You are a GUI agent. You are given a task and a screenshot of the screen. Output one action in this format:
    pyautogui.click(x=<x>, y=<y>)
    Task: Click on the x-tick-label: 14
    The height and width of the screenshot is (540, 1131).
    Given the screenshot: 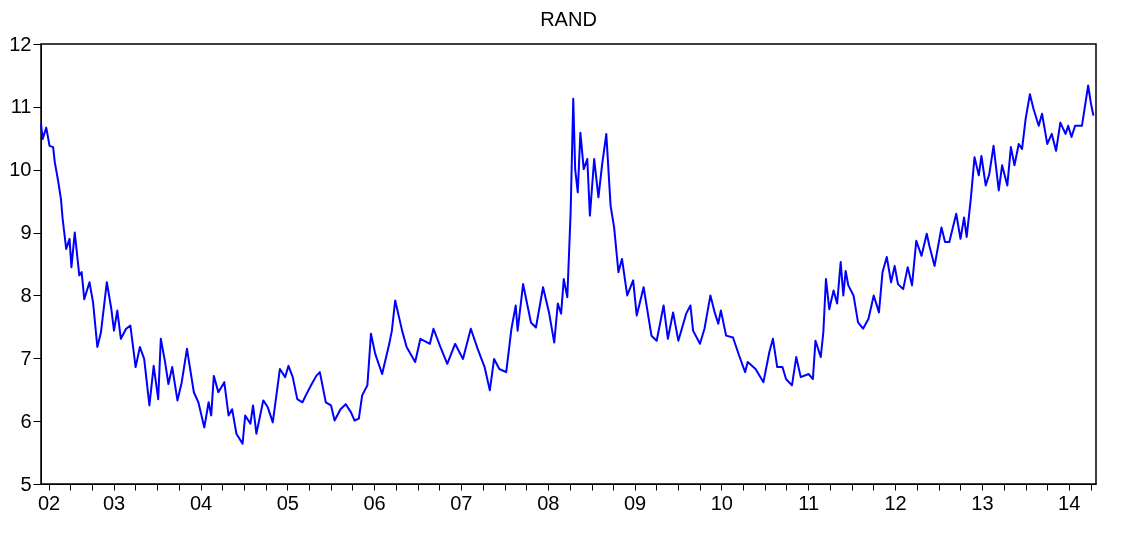 What is the action you would take?
    pyautogui.click(x=1069, y=502)
    